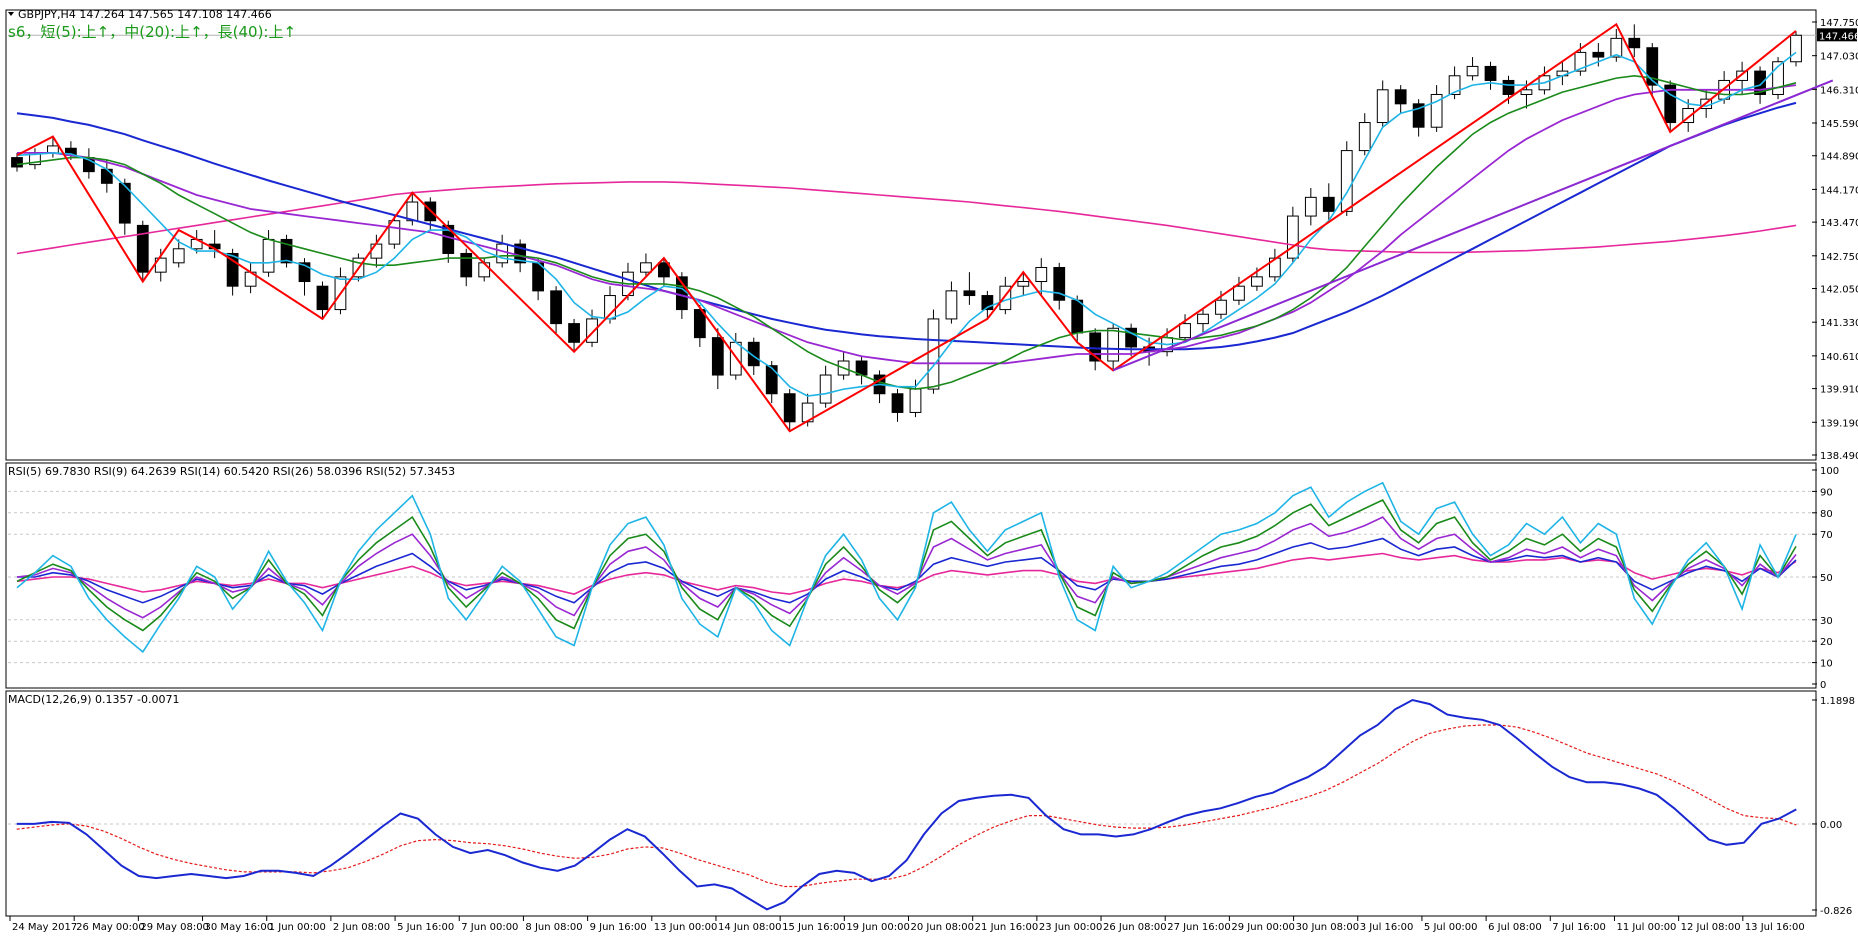  Describe the element at coordinates (1839, 456) in the screenshot. I see `price-tick-label-13: 138.490` at that location.